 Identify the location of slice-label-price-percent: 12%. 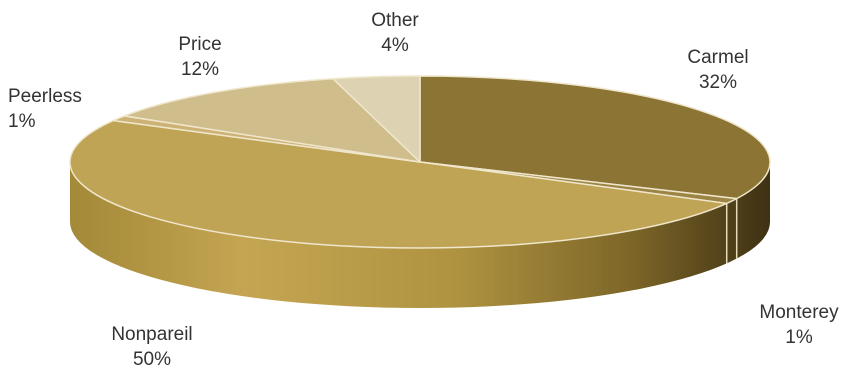
(200, 69).